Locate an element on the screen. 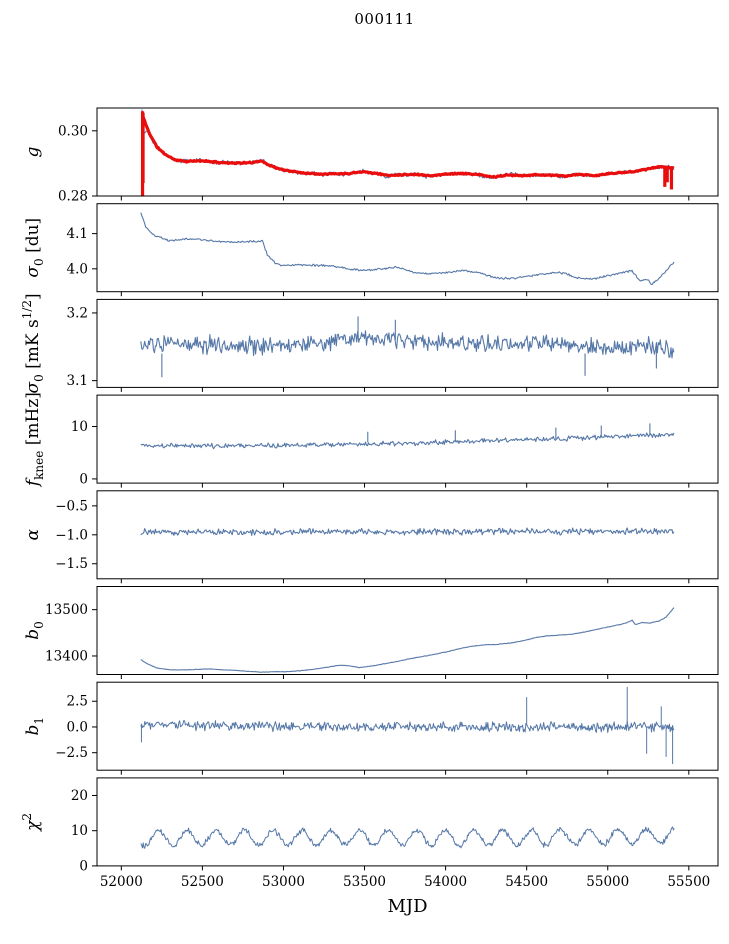 Image resolution: width=729 pixels, height=944 pixels. y-axis-label-b1: b1 is located at coordinates (34, 726).